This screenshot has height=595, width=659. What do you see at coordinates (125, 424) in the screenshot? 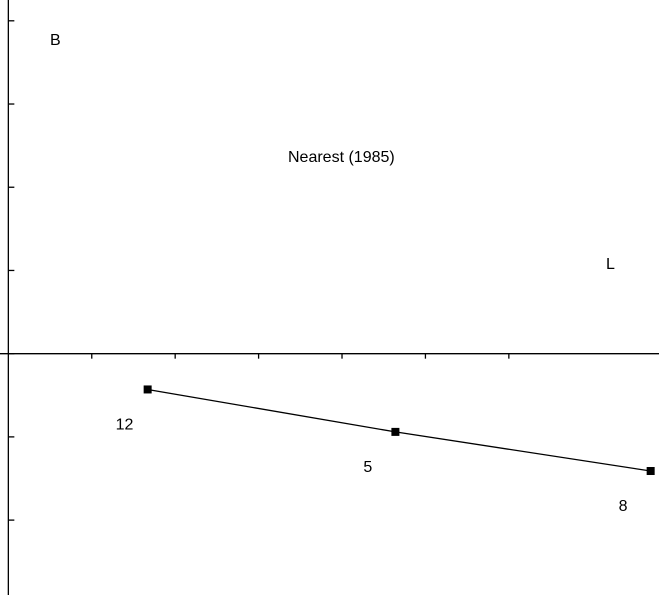
I see `data-point-label: 12` at bounding box center [125, 424].